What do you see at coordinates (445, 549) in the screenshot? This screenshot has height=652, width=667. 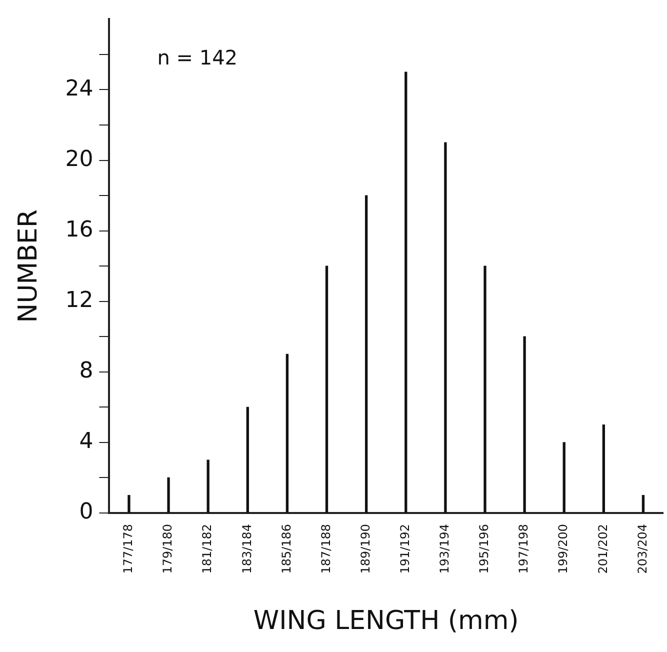 I see `x-tick-label: 193/194` at bounding box center [445, 549].